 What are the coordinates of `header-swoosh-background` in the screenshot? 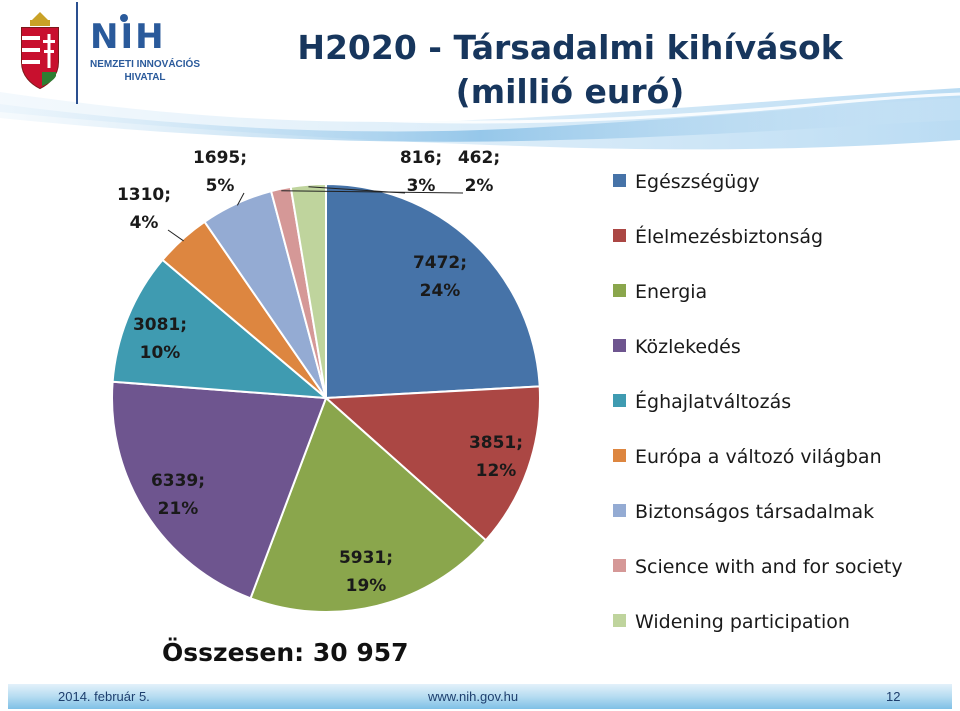 It's located at (480, 119).